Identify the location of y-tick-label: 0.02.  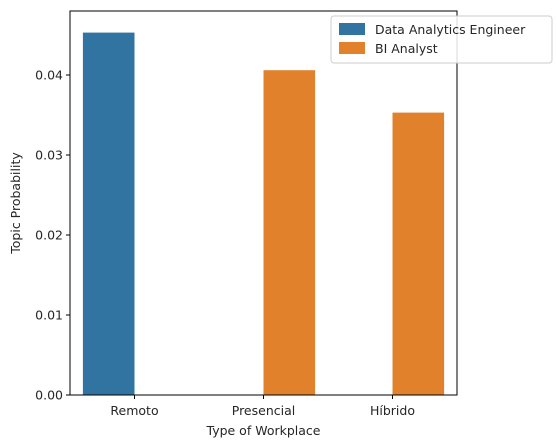
(49, 235).